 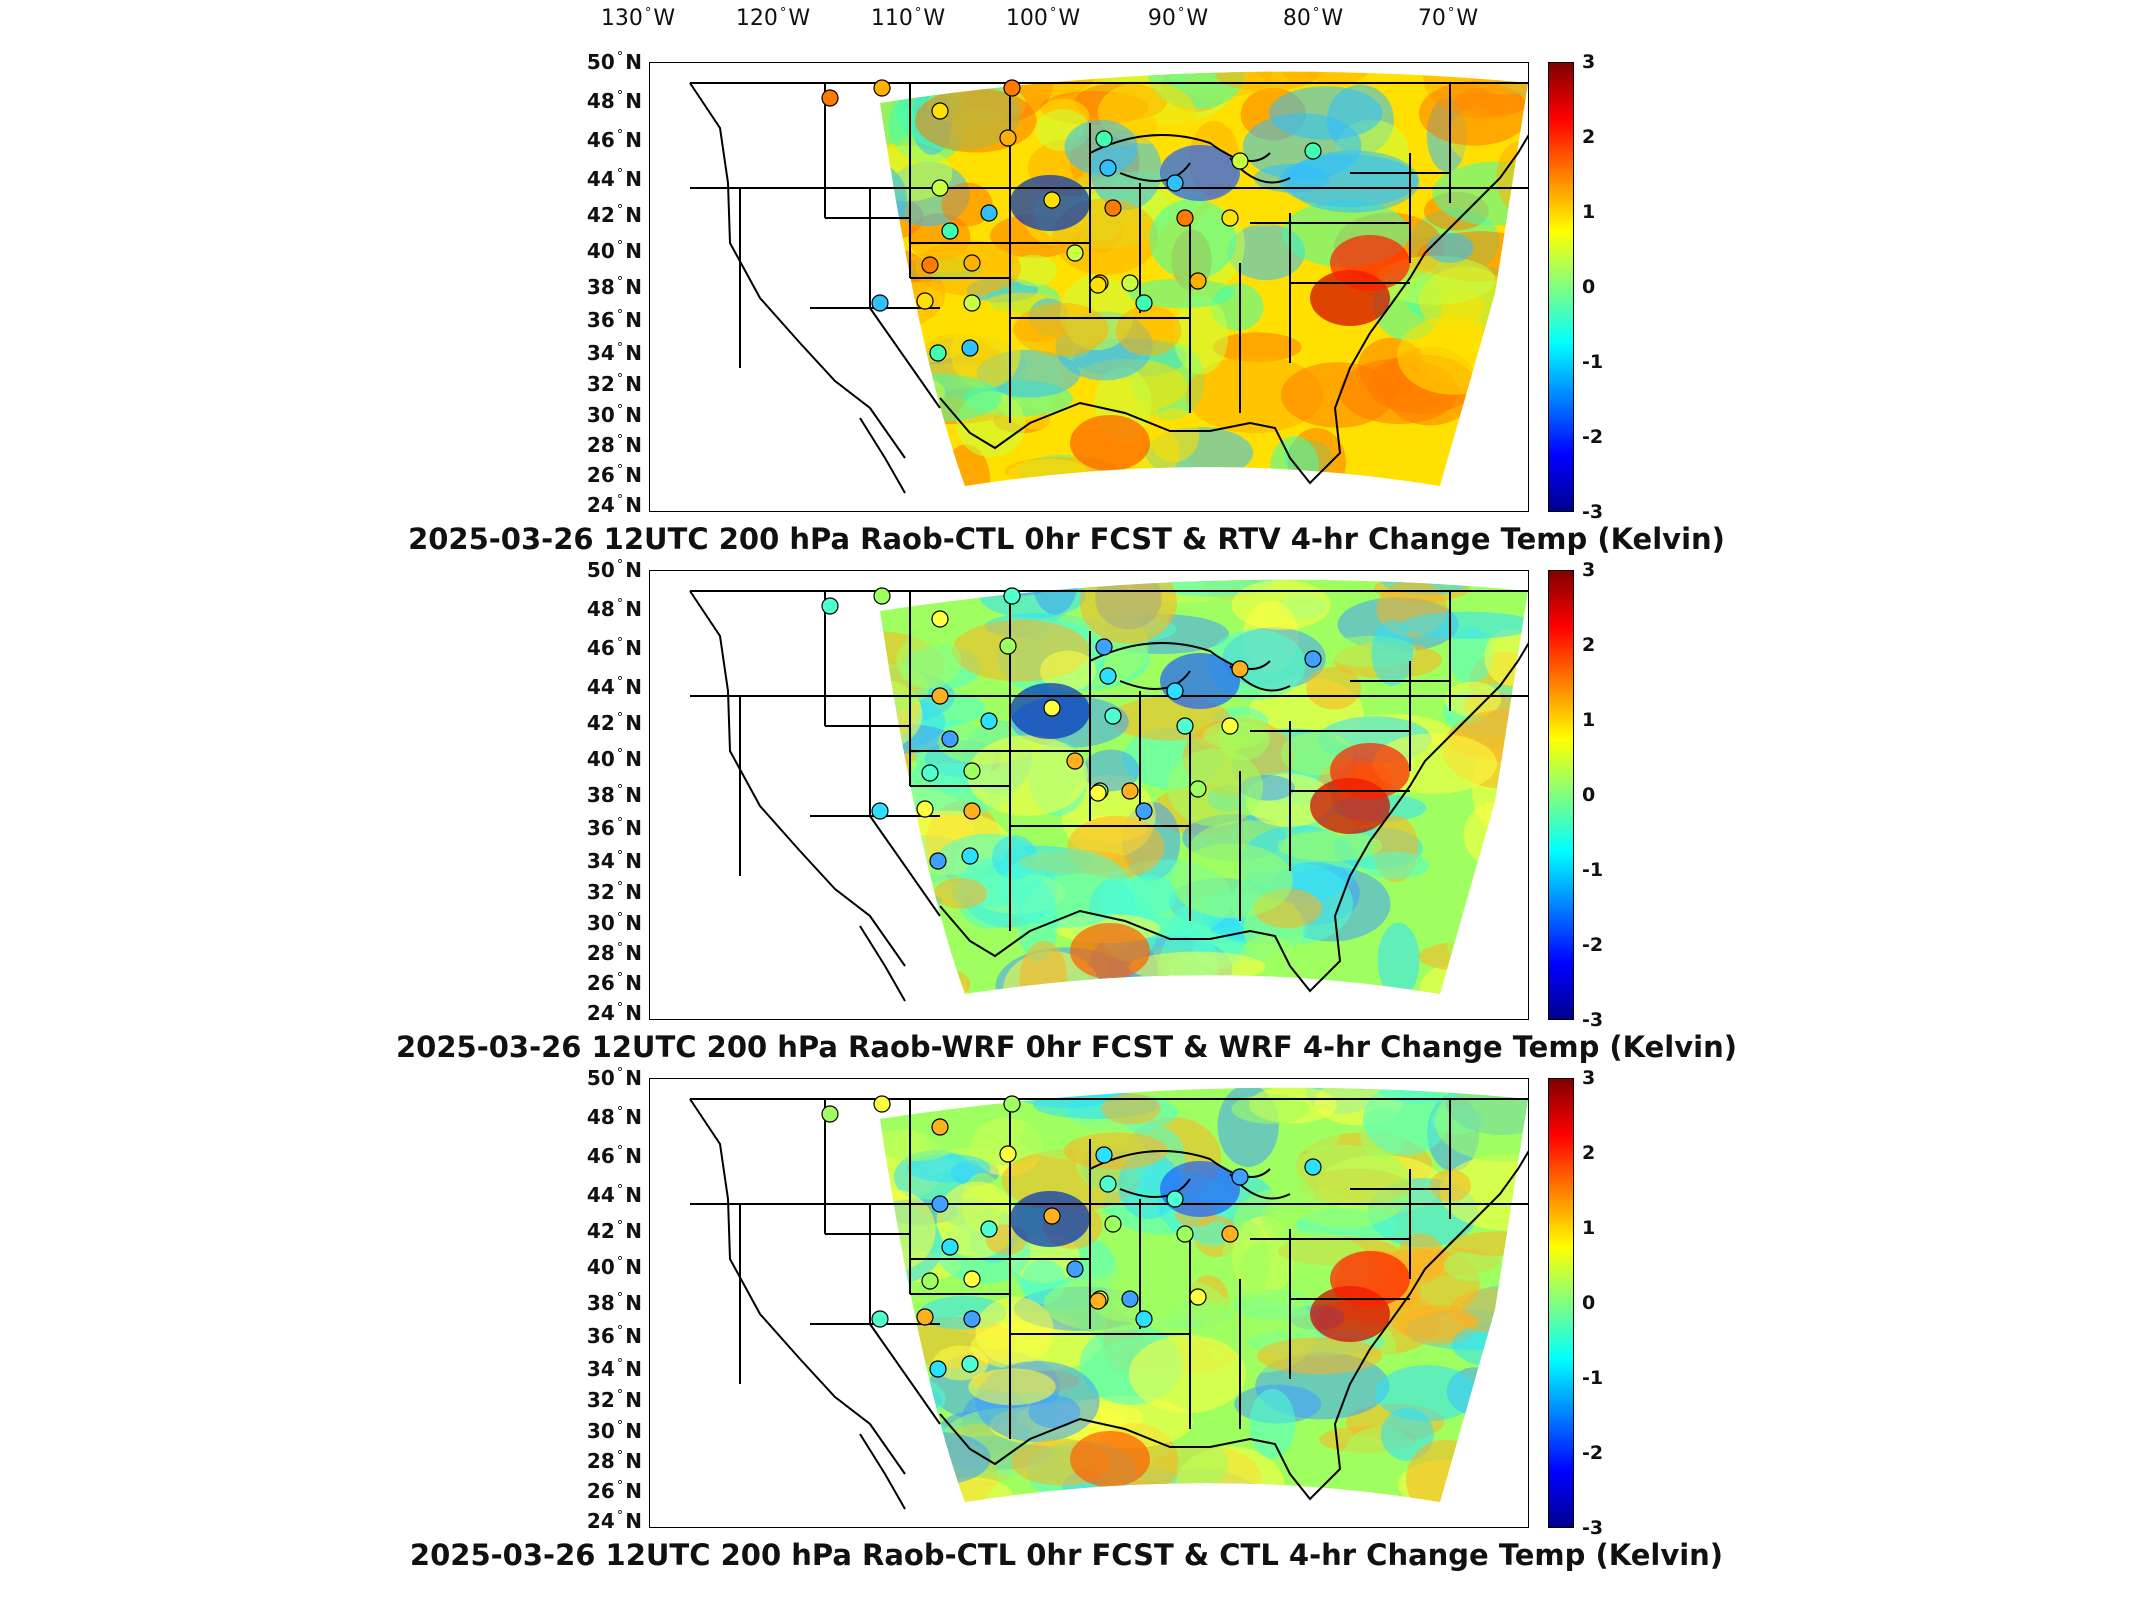 I want to click on latitude-label: 38 ° N, so click(x=610, y=1303).